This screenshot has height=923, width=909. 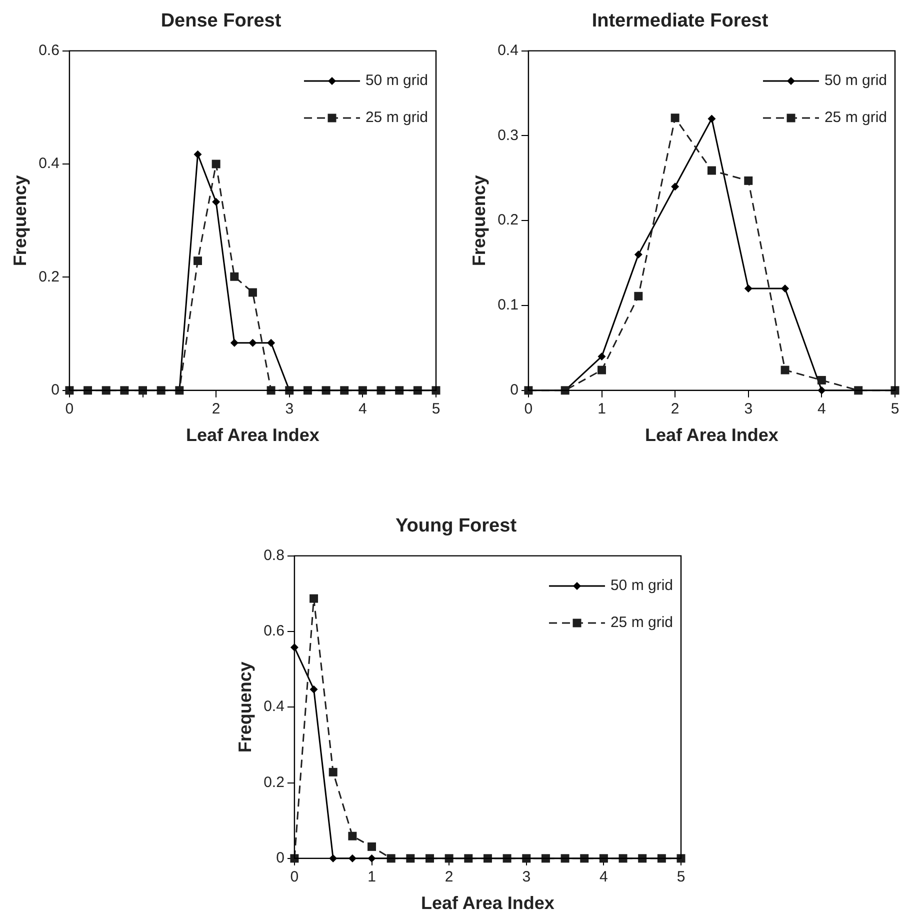 I want to click on y-tick-label: 0.8, so click(x=274, y=555).